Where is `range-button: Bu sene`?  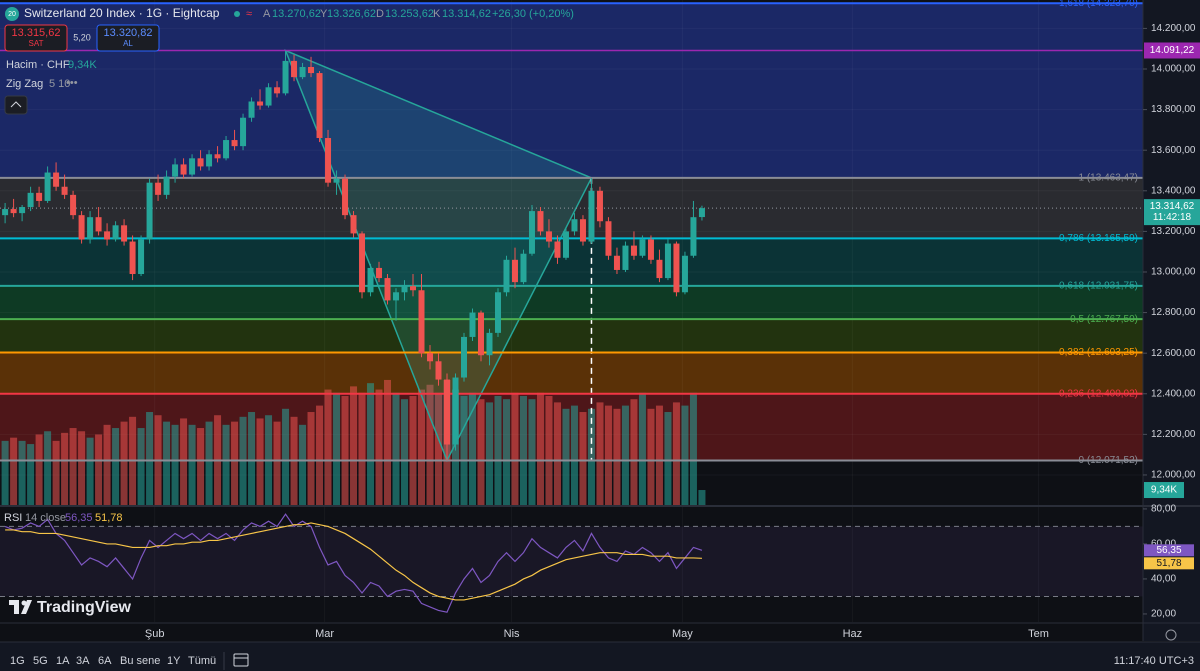 range-button: Bu sene is located at coordinates (140, 661).